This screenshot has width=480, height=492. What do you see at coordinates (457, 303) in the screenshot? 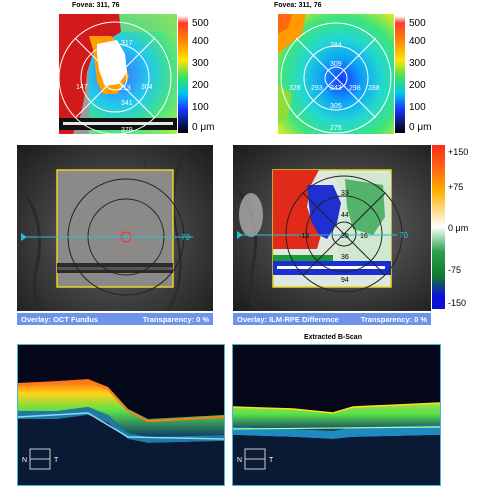
I see `diff-label-minus150: -150` at bounding box center [457, 303].